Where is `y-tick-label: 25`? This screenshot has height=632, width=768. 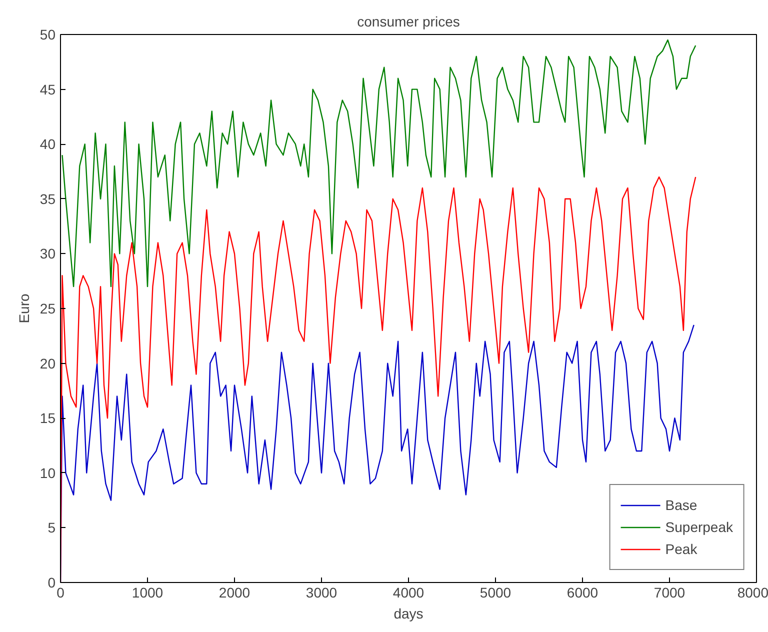
y-tick-label: 25 is located at coordinates (48, 308).